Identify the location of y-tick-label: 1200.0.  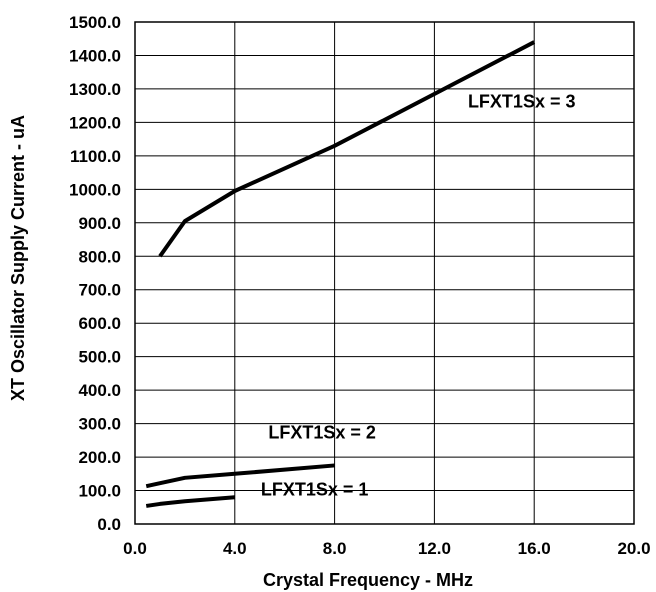
(95, 122).